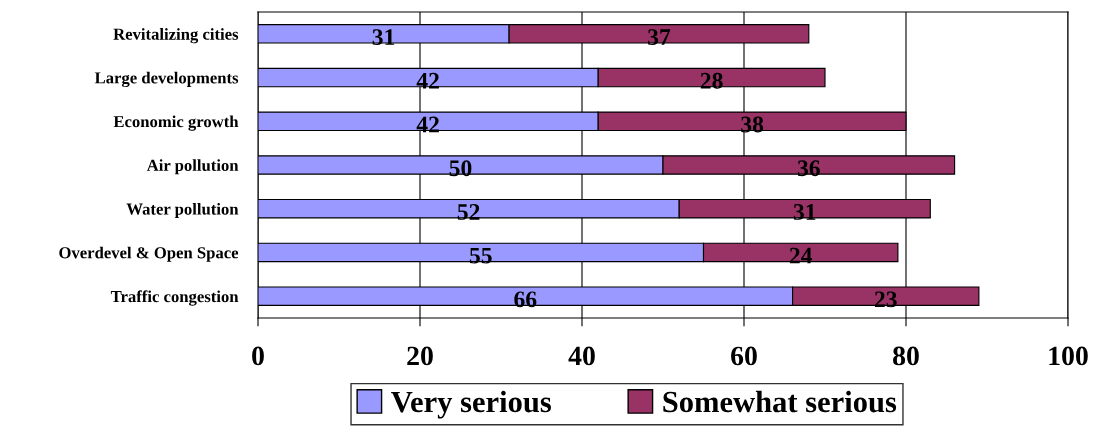  I want to click on x-tick-label: 60, so click(744, 356).